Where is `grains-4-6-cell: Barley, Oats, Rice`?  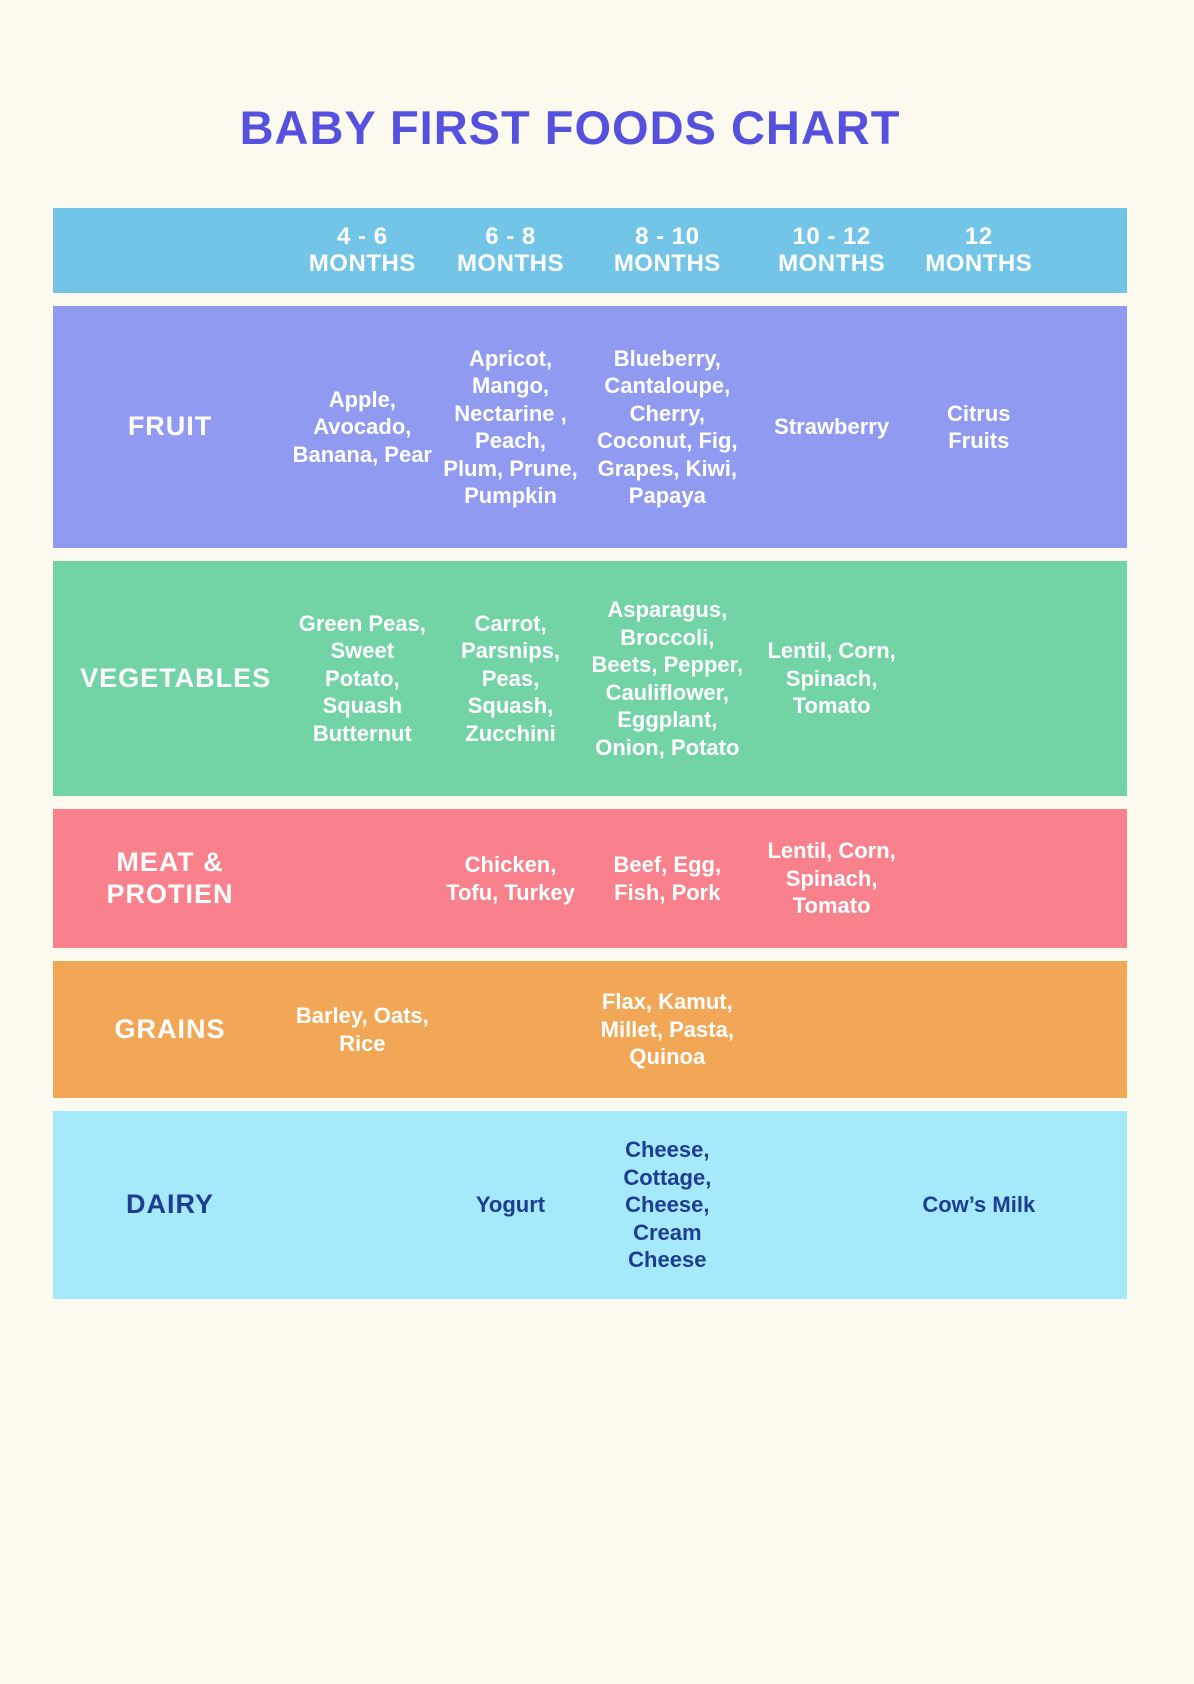 grains-4-6-cell: Barley, Oats, Rice is located at coordinates (362, 1029).